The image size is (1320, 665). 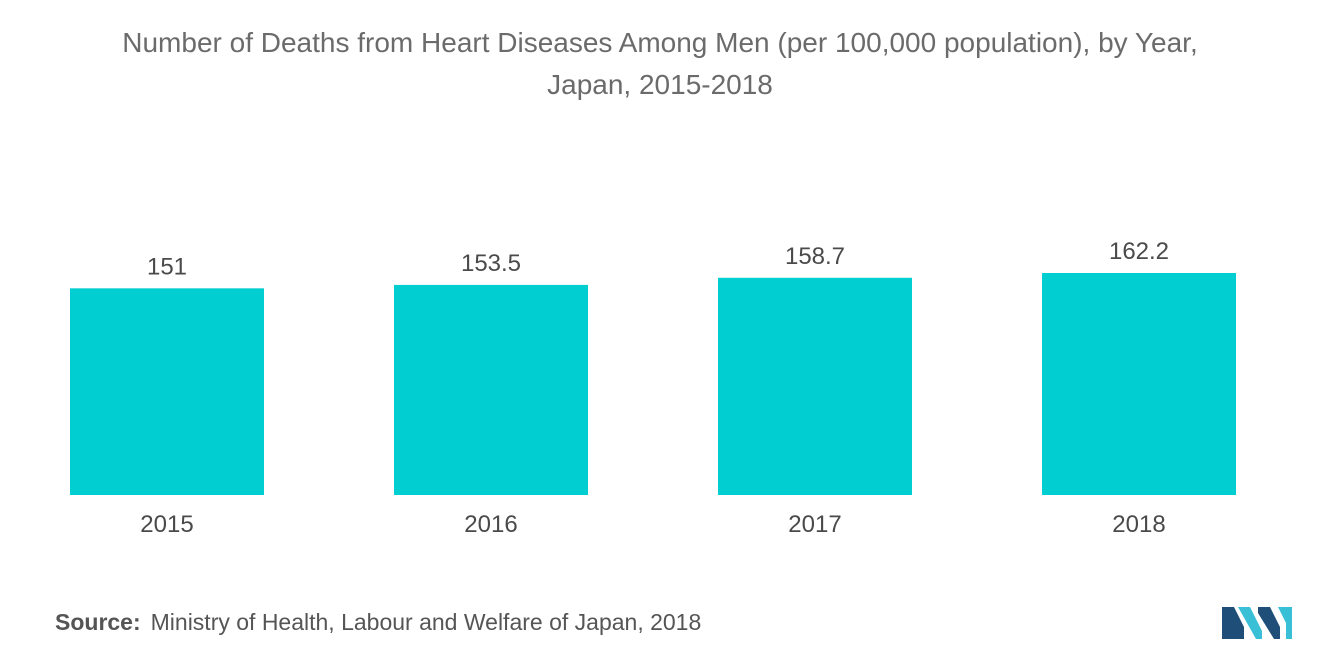 I want to click on bar-2018, so click(x=1139, y=384).